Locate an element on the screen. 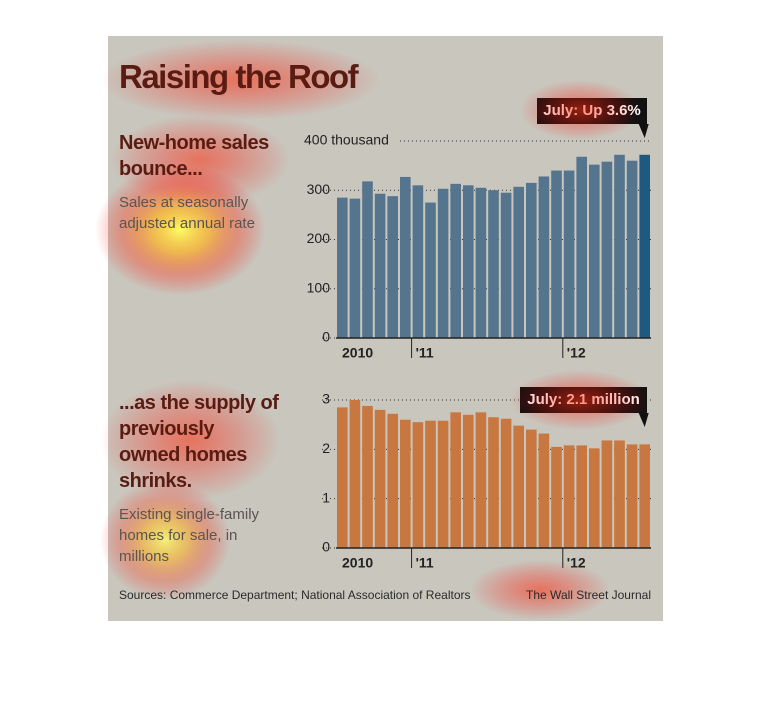 Image resolution: width=770 pixels, height=716 pixels. y-tick-label: 1 is located at coordinates (326, 497).